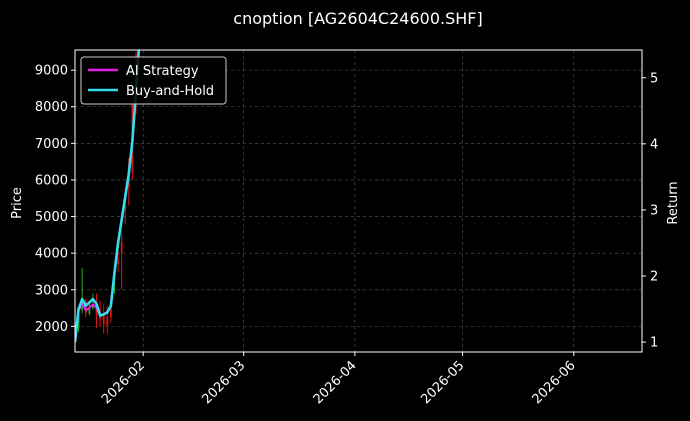 Image resolution: width=690 pixels, height=421 pixels. What do you see at coordinates (654, 210) in the screenshot?
I see `right-y-tick-label: 3` at bounding box center [654, 210].